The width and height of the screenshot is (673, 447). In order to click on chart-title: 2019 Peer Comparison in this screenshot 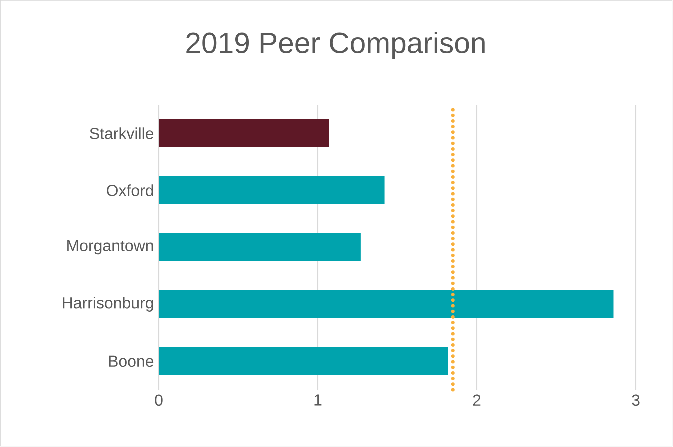, I will do `click(335, 46)`.